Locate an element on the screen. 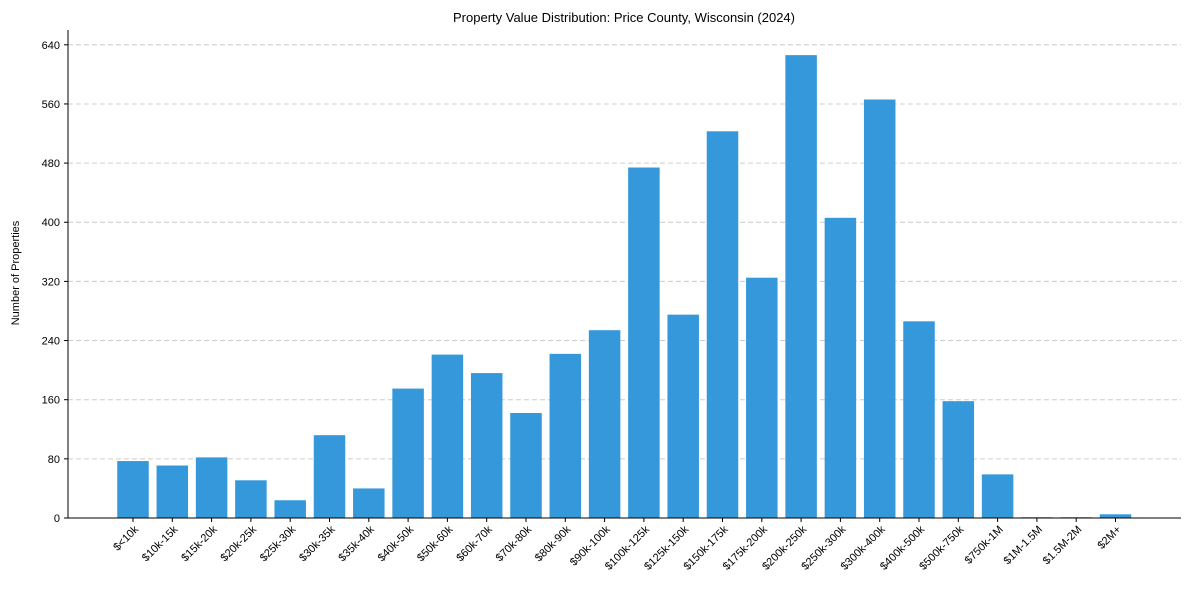 The image size is (1189, 590). x-tick-label: $1.5M-2M is located at coordinates (1063, 546).